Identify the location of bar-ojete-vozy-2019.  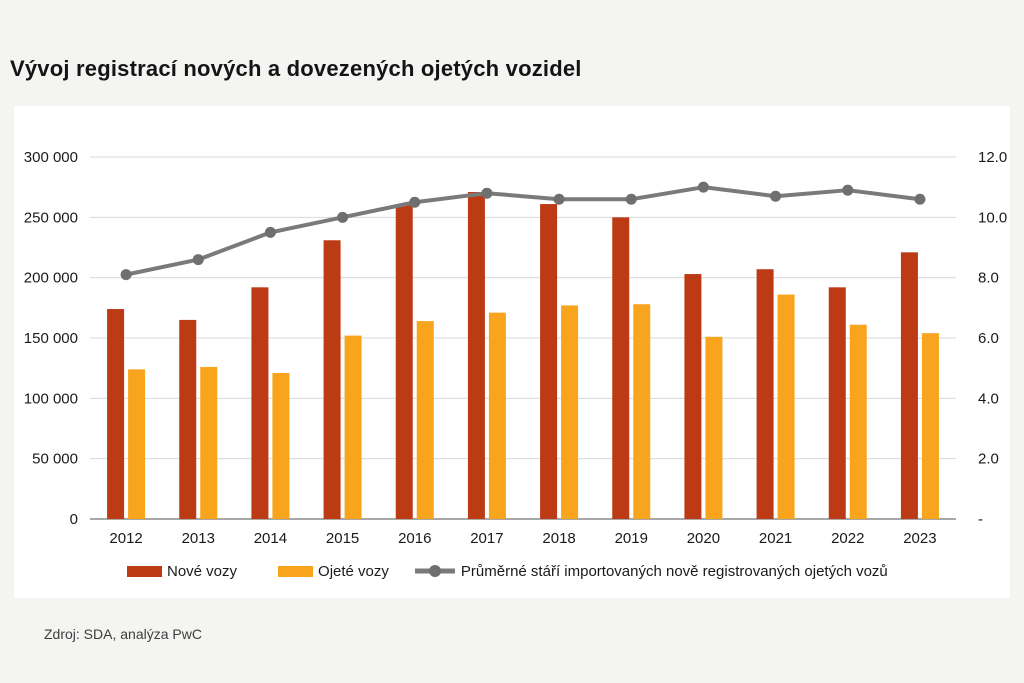
(642, 411).